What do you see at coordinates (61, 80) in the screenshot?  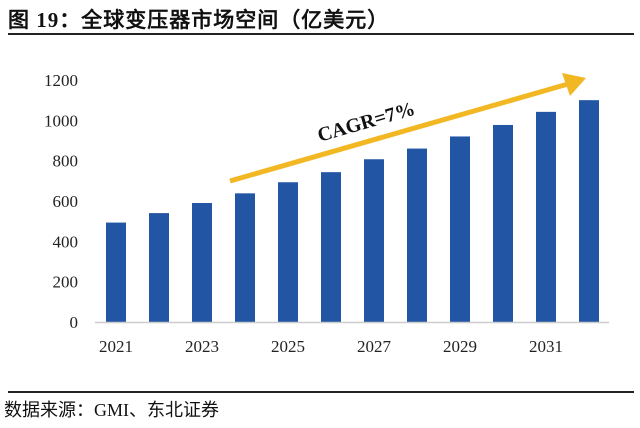 I see `y-tick-label: 1200` at bounding box center [61, 80].